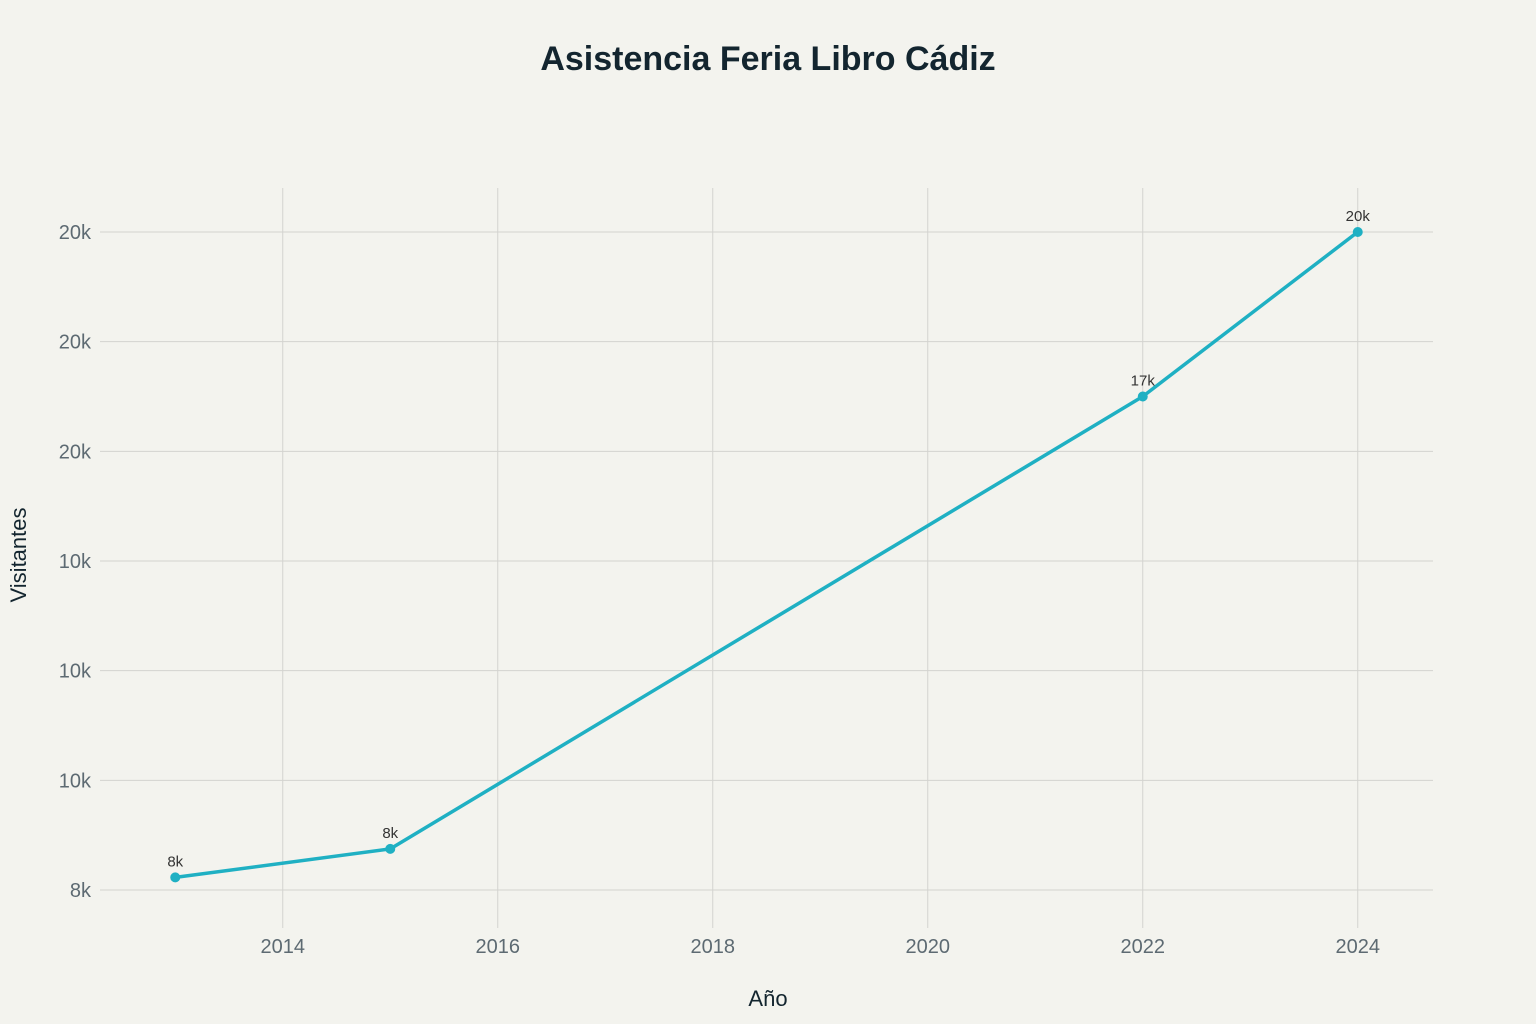  What do you see at coordinates (18, 555) in the screenshot?
I see `y-axis-title: Visitantes` at bounding box center [18, 555].